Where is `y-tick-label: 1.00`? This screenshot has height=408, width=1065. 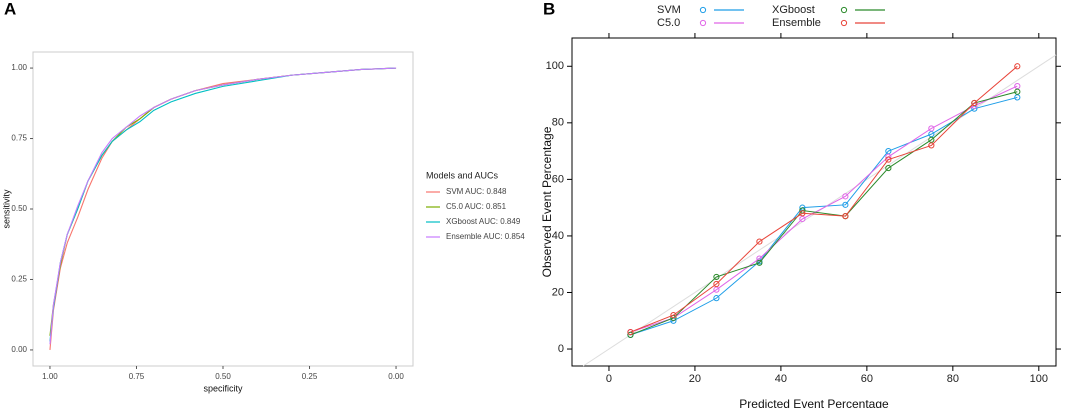
y-tick-label: 1.00 is located at coordinates (19, 67).